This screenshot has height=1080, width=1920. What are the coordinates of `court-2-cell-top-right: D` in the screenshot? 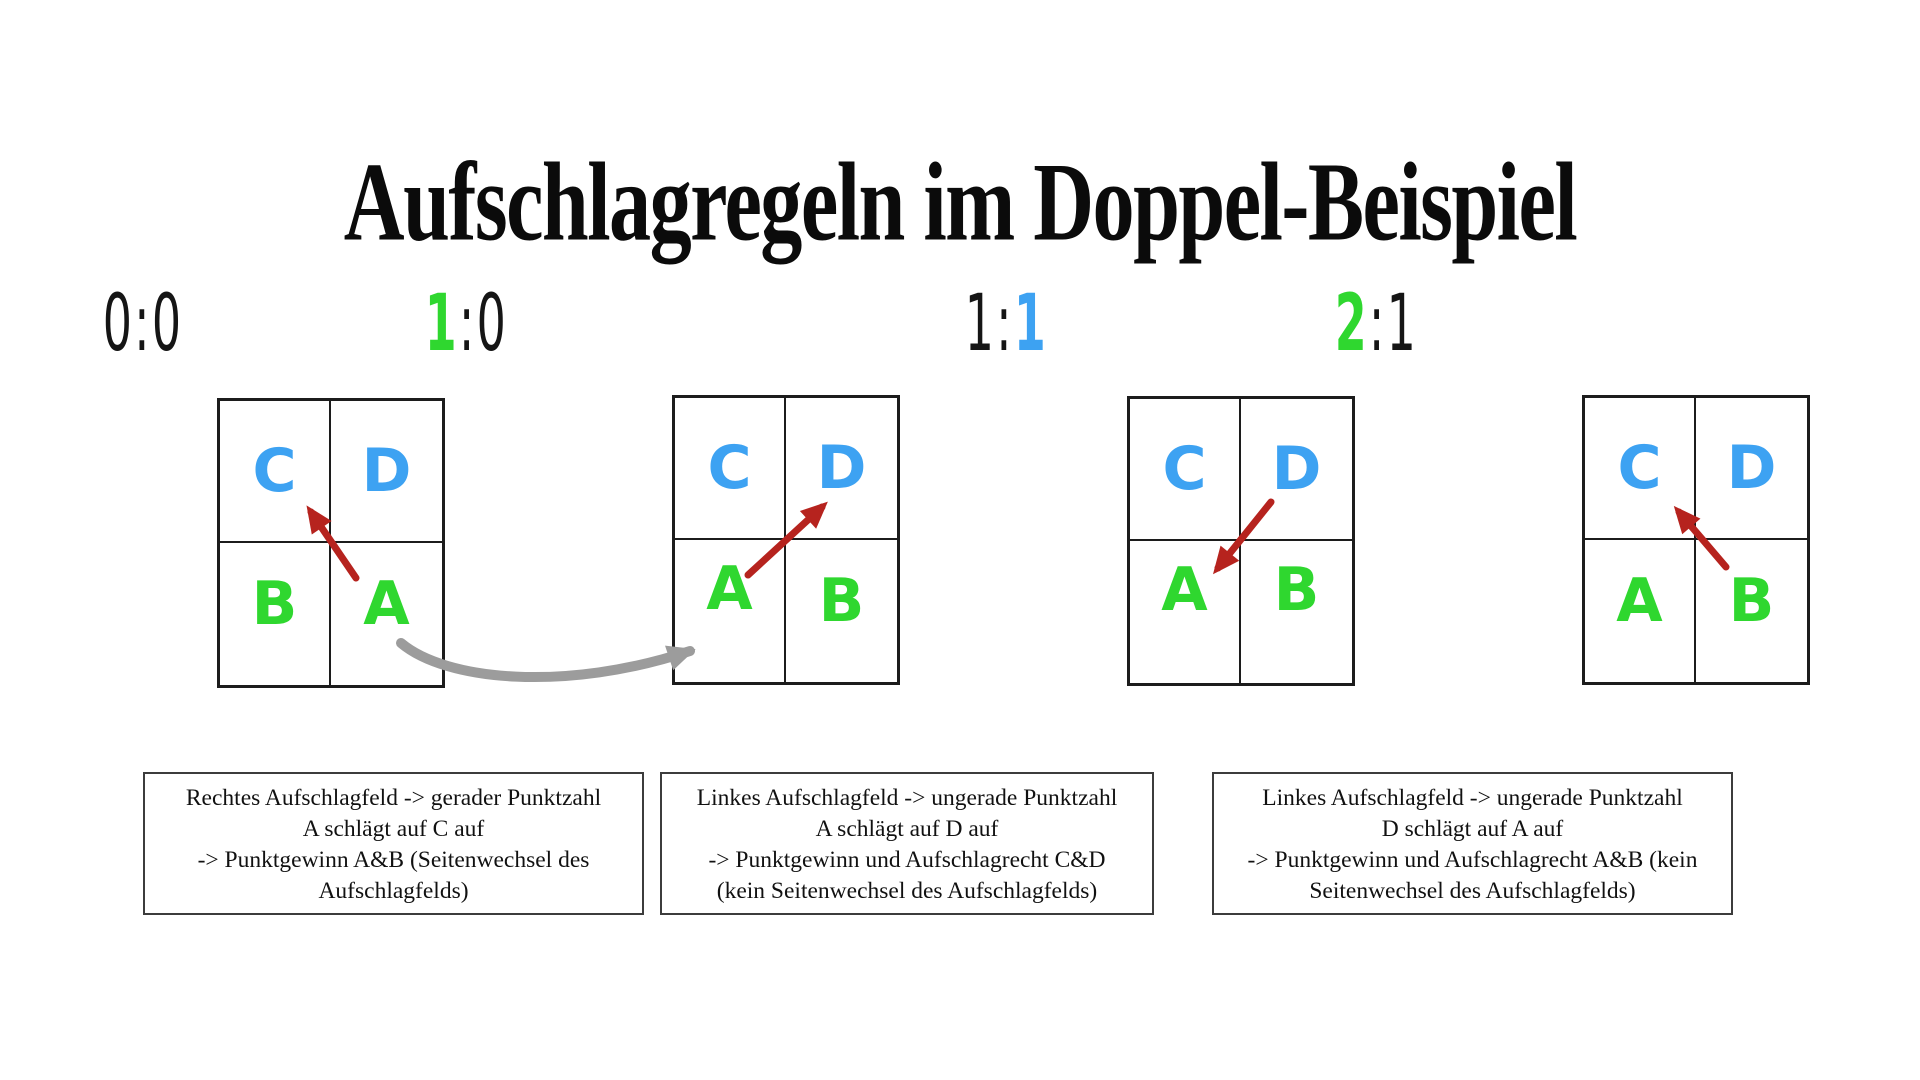 It's located at (841, 469).